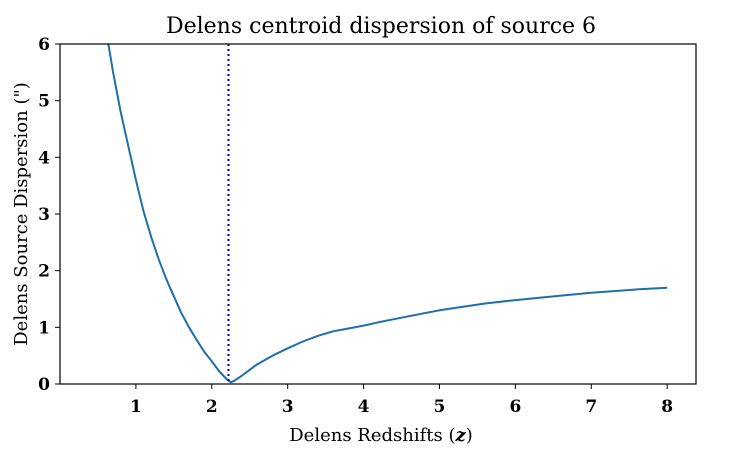 The height and width of the screenshot is (457, 740). I want to click on y-tick-label: 3, so click(44, 215).